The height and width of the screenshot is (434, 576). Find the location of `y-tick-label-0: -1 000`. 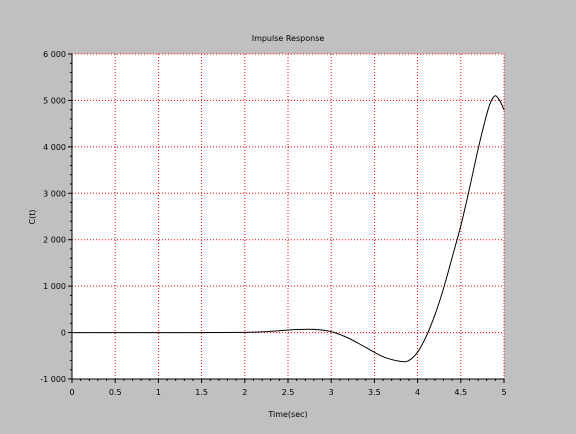

y-tick-label-0: -1 000 is located at coordinates (53, 379).